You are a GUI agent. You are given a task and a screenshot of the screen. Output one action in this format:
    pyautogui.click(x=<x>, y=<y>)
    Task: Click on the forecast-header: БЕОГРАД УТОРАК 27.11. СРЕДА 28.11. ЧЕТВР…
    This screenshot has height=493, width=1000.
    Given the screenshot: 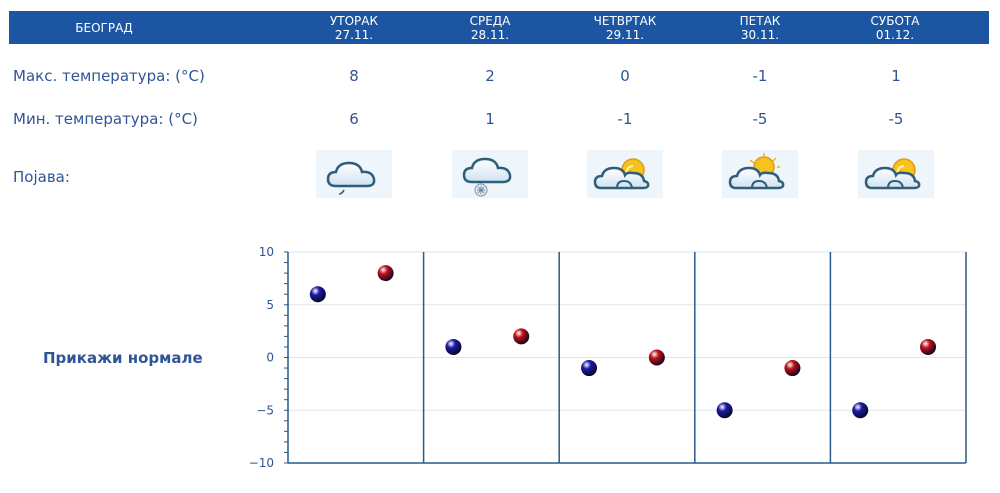 What is the action you would take?
    pyautogui.click(x=499, y=27)
    